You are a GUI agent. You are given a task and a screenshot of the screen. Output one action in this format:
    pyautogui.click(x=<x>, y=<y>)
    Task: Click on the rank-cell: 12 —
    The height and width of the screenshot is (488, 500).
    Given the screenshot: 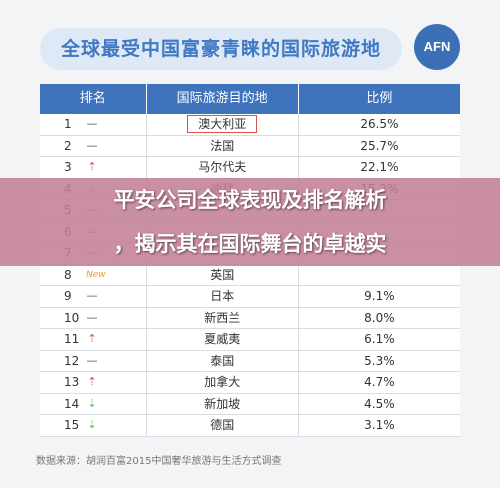 What is the action you would take?
    pyautogui.click(x=93, y=361)
    